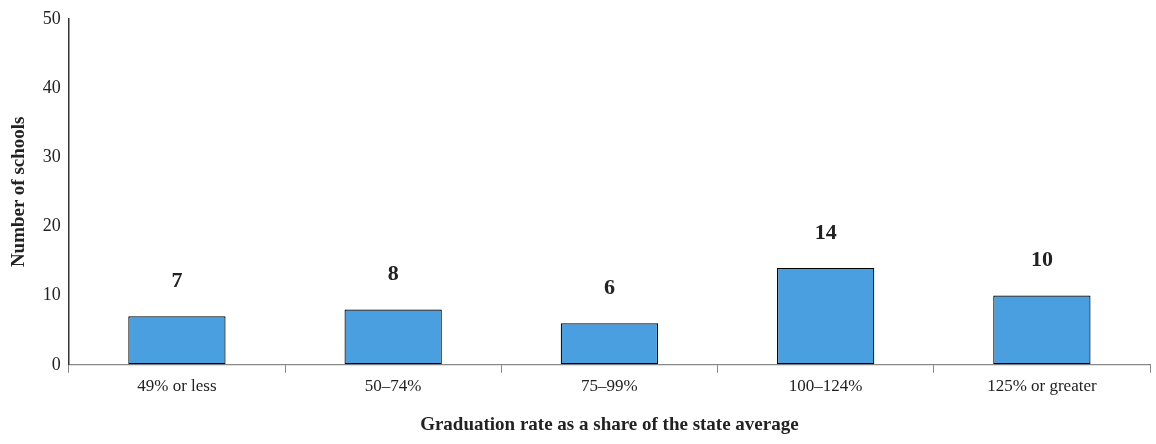 Image resolution: width=1156 pixels, height=444 pixels. I want to click on y-tick-label: 10, so click(51, 294).